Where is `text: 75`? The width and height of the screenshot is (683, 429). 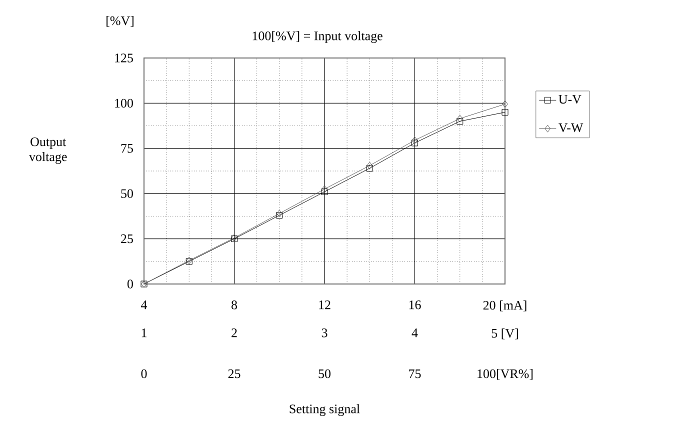 text: 75 is located at coordinates (415, 373).